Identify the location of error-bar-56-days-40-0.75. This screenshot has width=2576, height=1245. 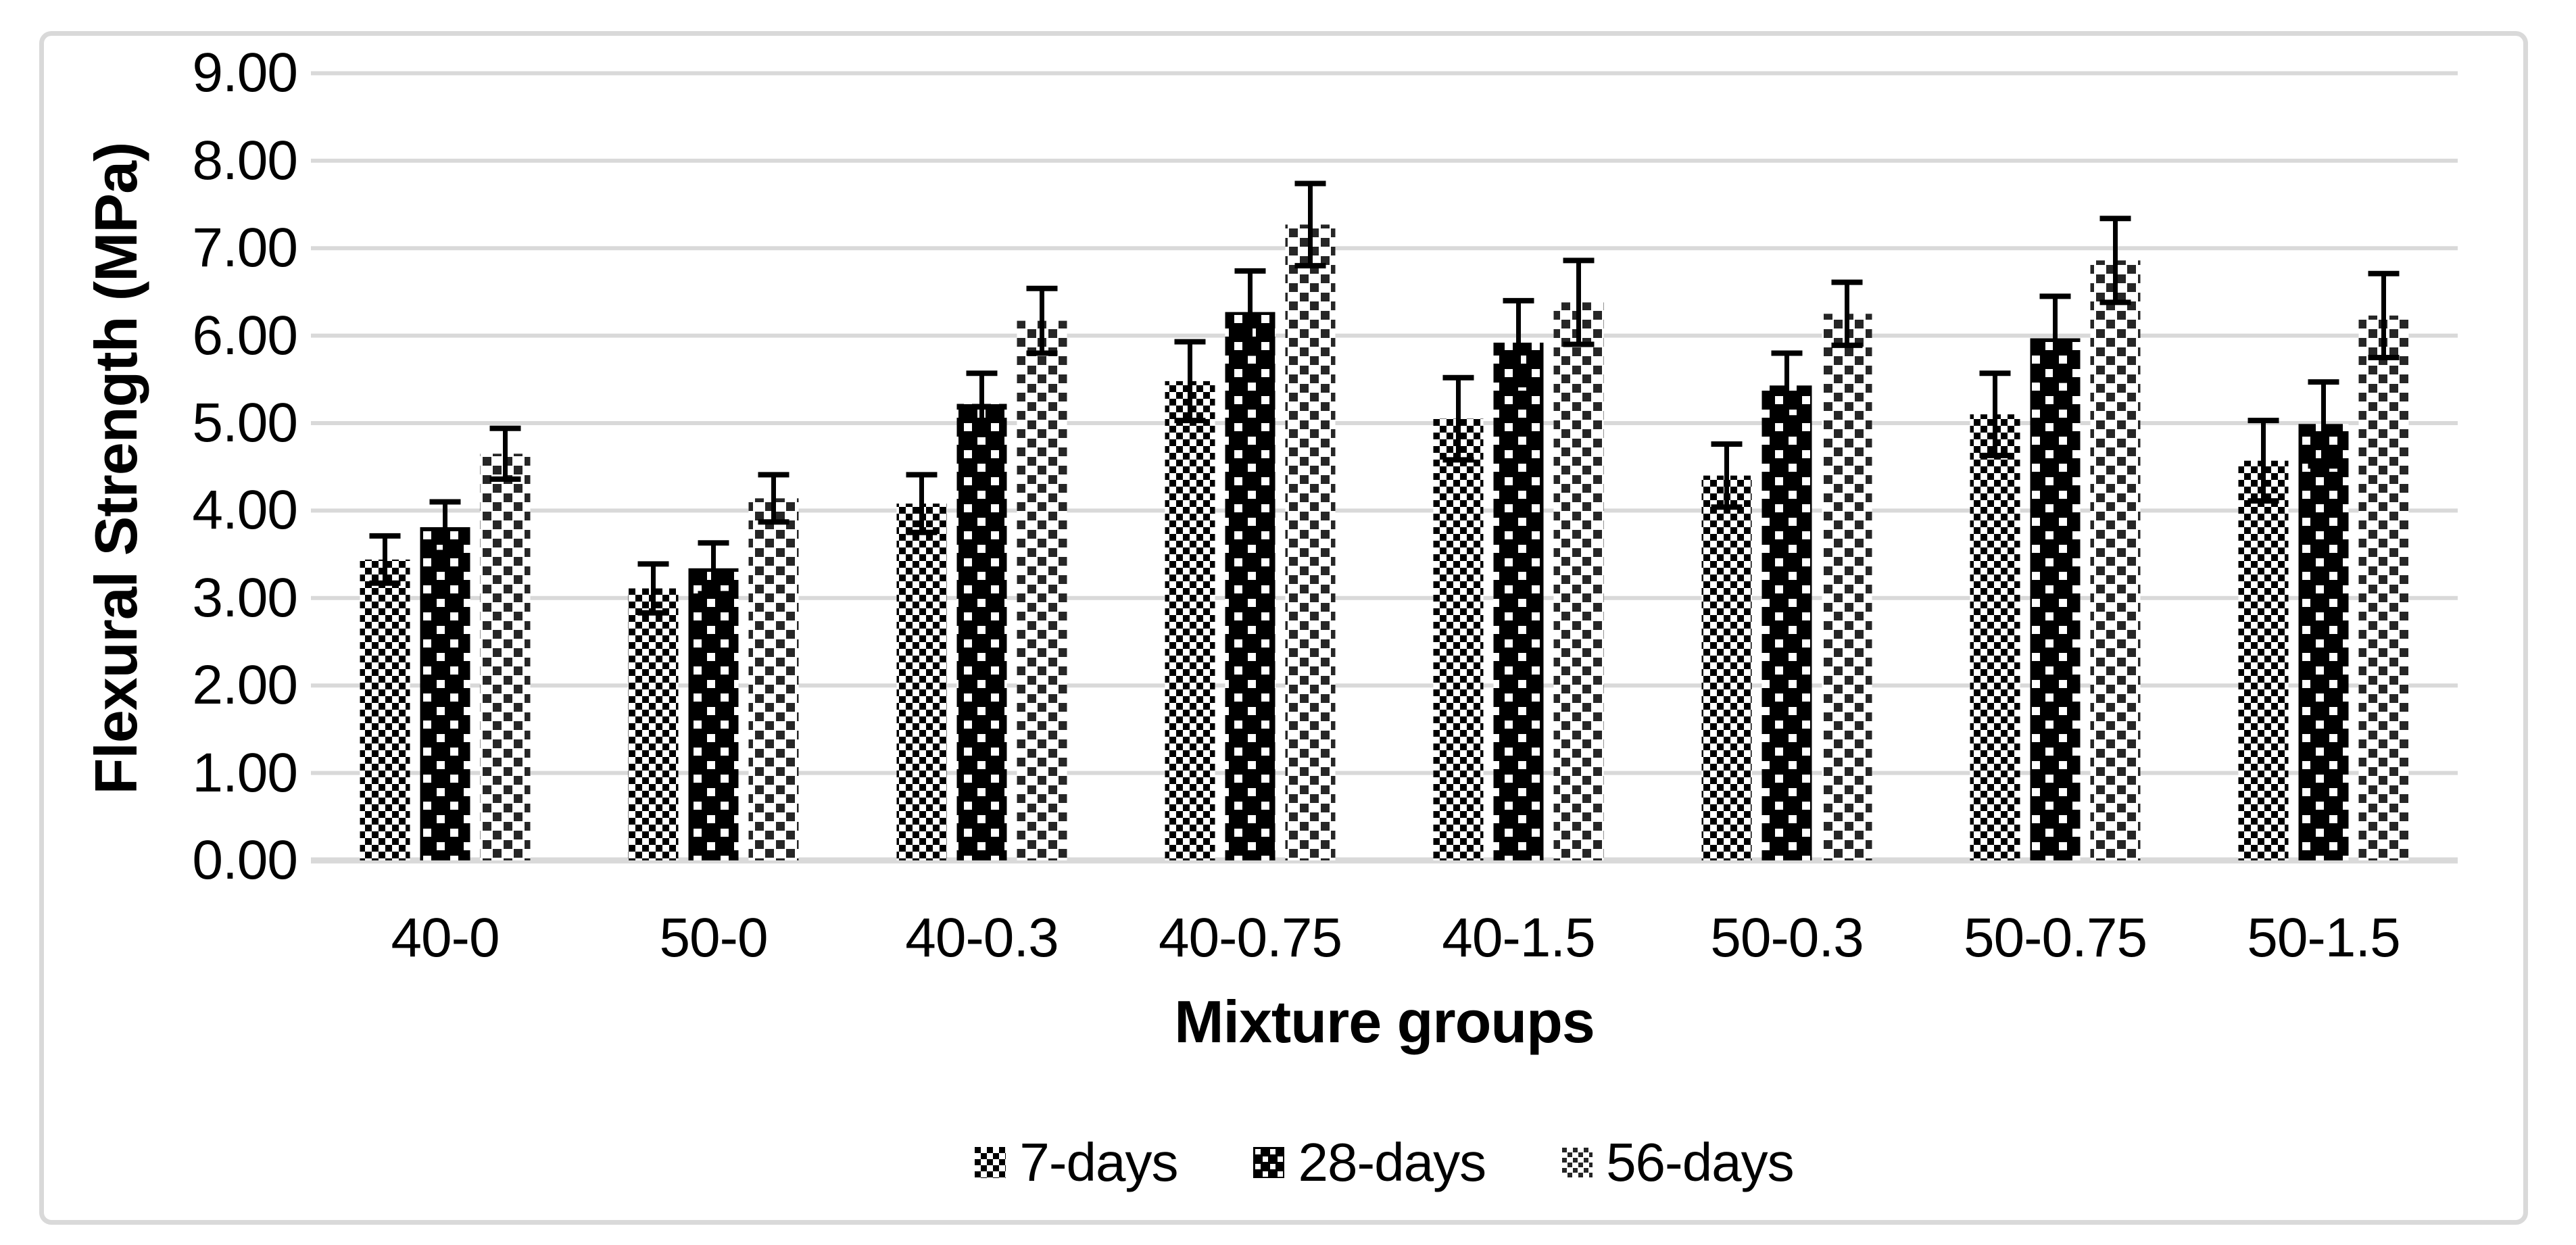
(1310, 224).